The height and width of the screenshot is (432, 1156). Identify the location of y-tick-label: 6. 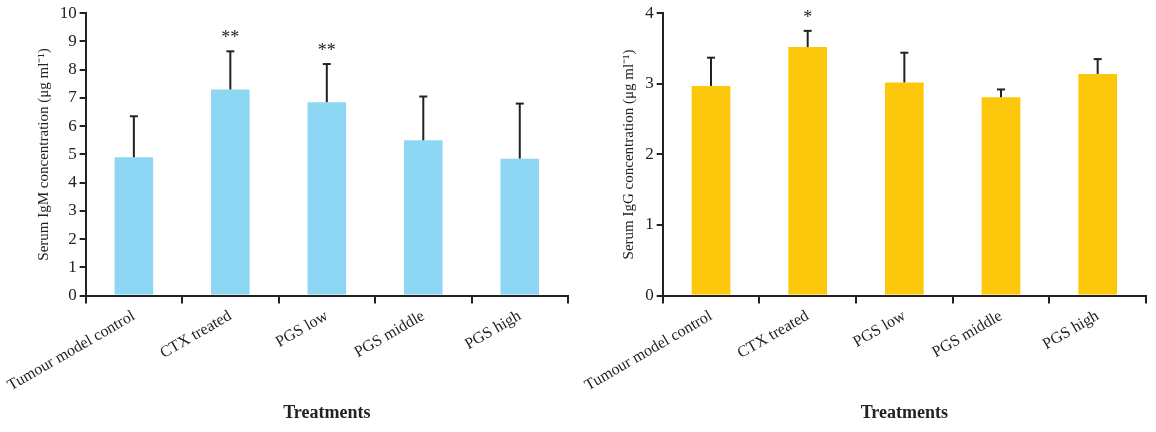
(72, 125).